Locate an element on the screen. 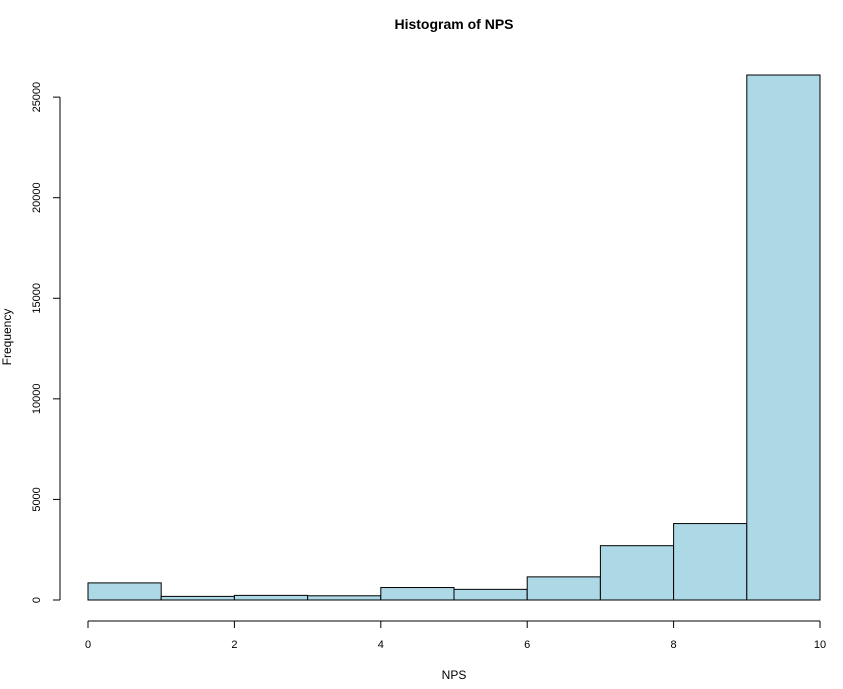  chart-title: Histogram of NPS is located at coordinates (453, 24).